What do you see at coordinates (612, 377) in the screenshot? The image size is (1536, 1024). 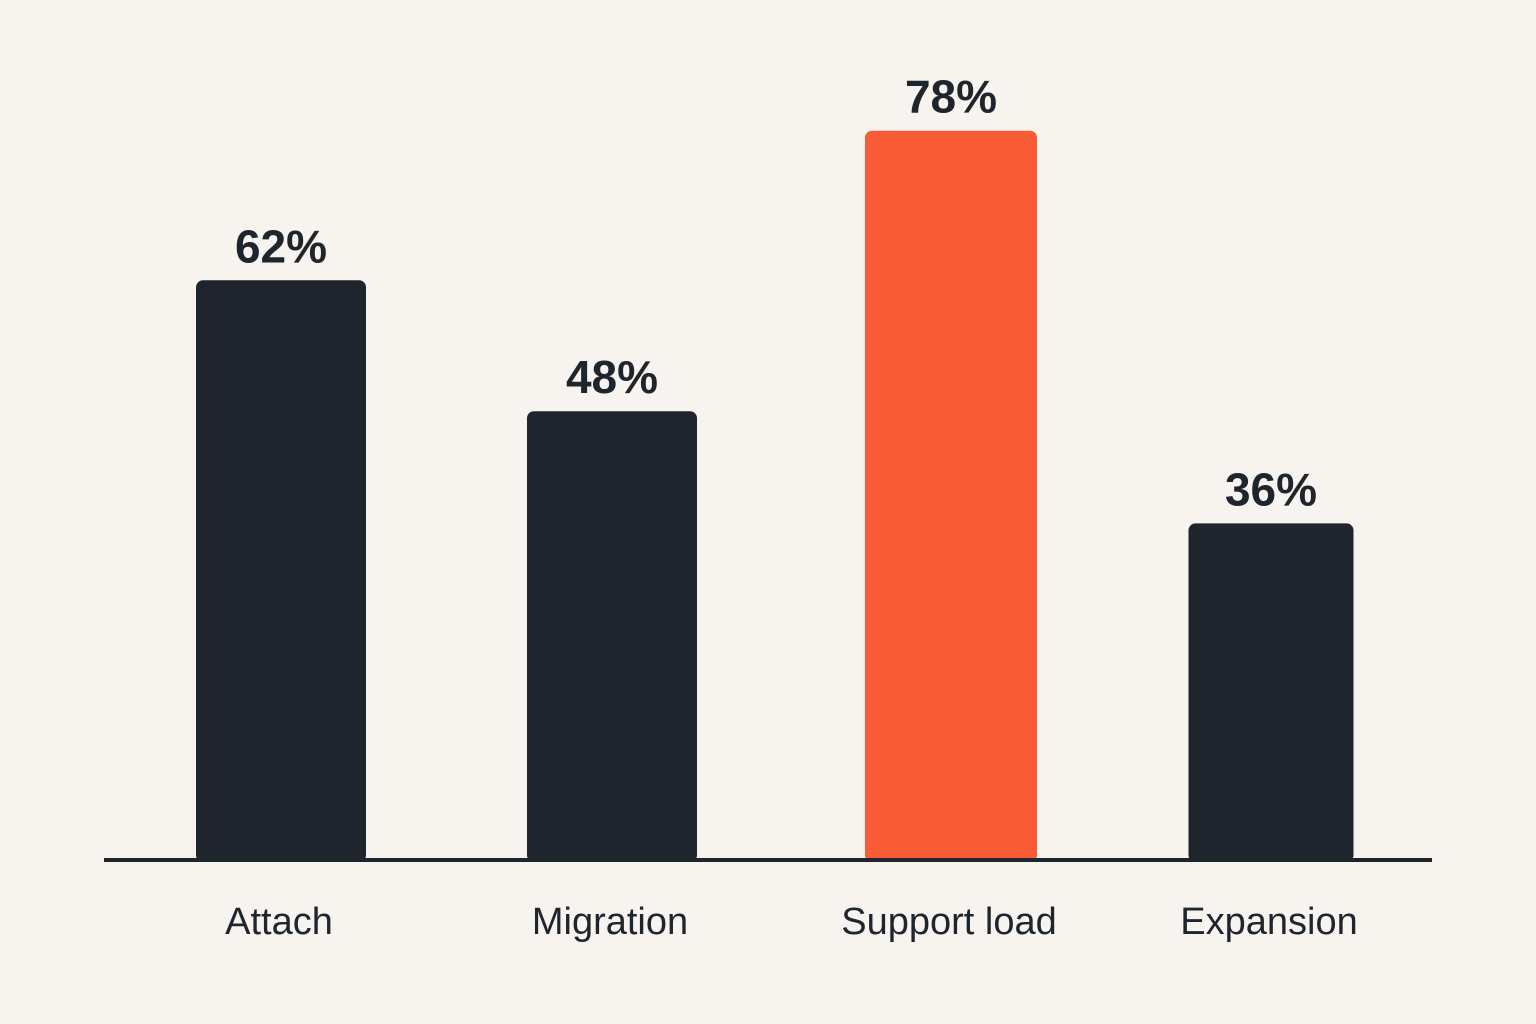 I see `value-label: 48%` at bounding box center [612, 377].